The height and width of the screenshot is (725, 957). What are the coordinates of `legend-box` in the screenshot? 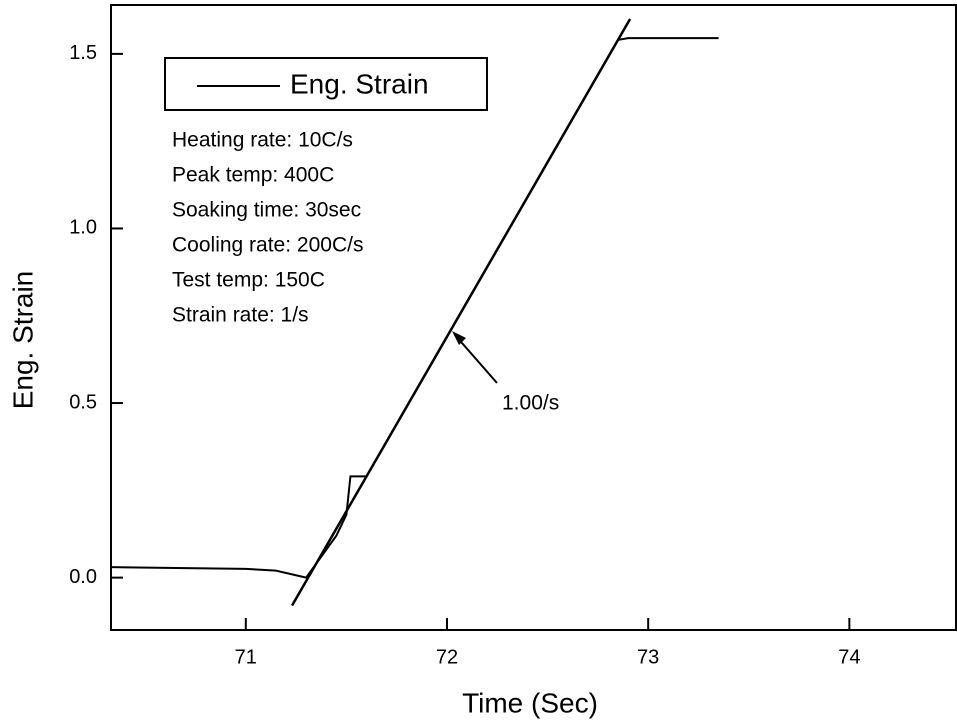 It's located at (326, 84).